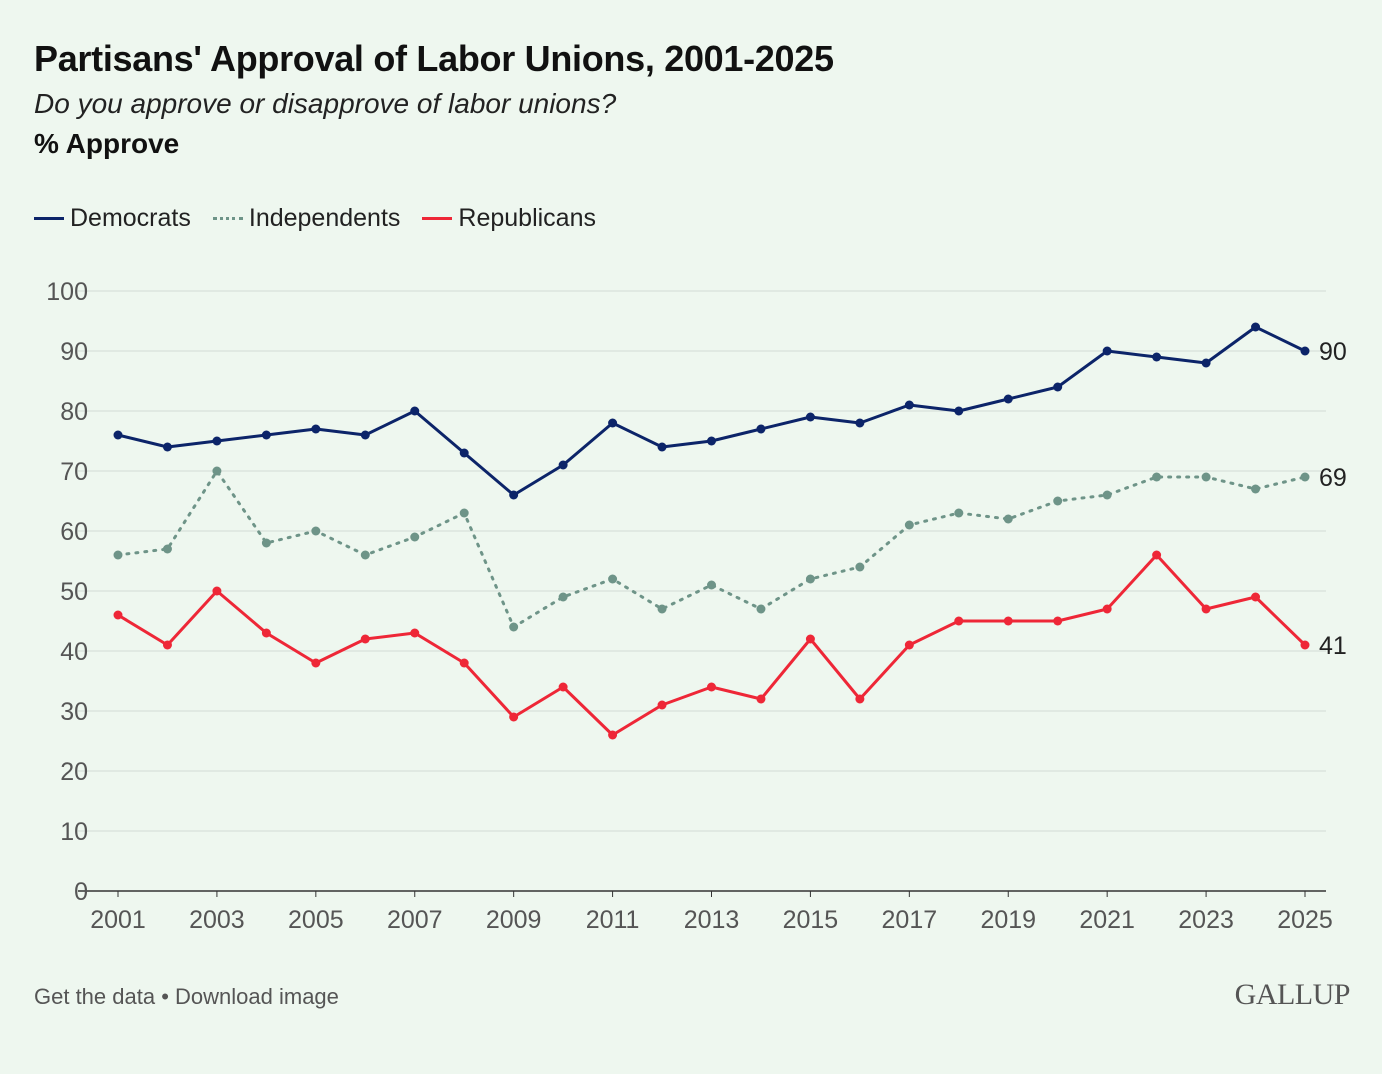 Image resolution: width=1382 pixels, height=1074 pixels. What do you see at coordinates (74, 592) in the screenshot?
I see `y-tick-label: 50` at bounding box center [74, 592].